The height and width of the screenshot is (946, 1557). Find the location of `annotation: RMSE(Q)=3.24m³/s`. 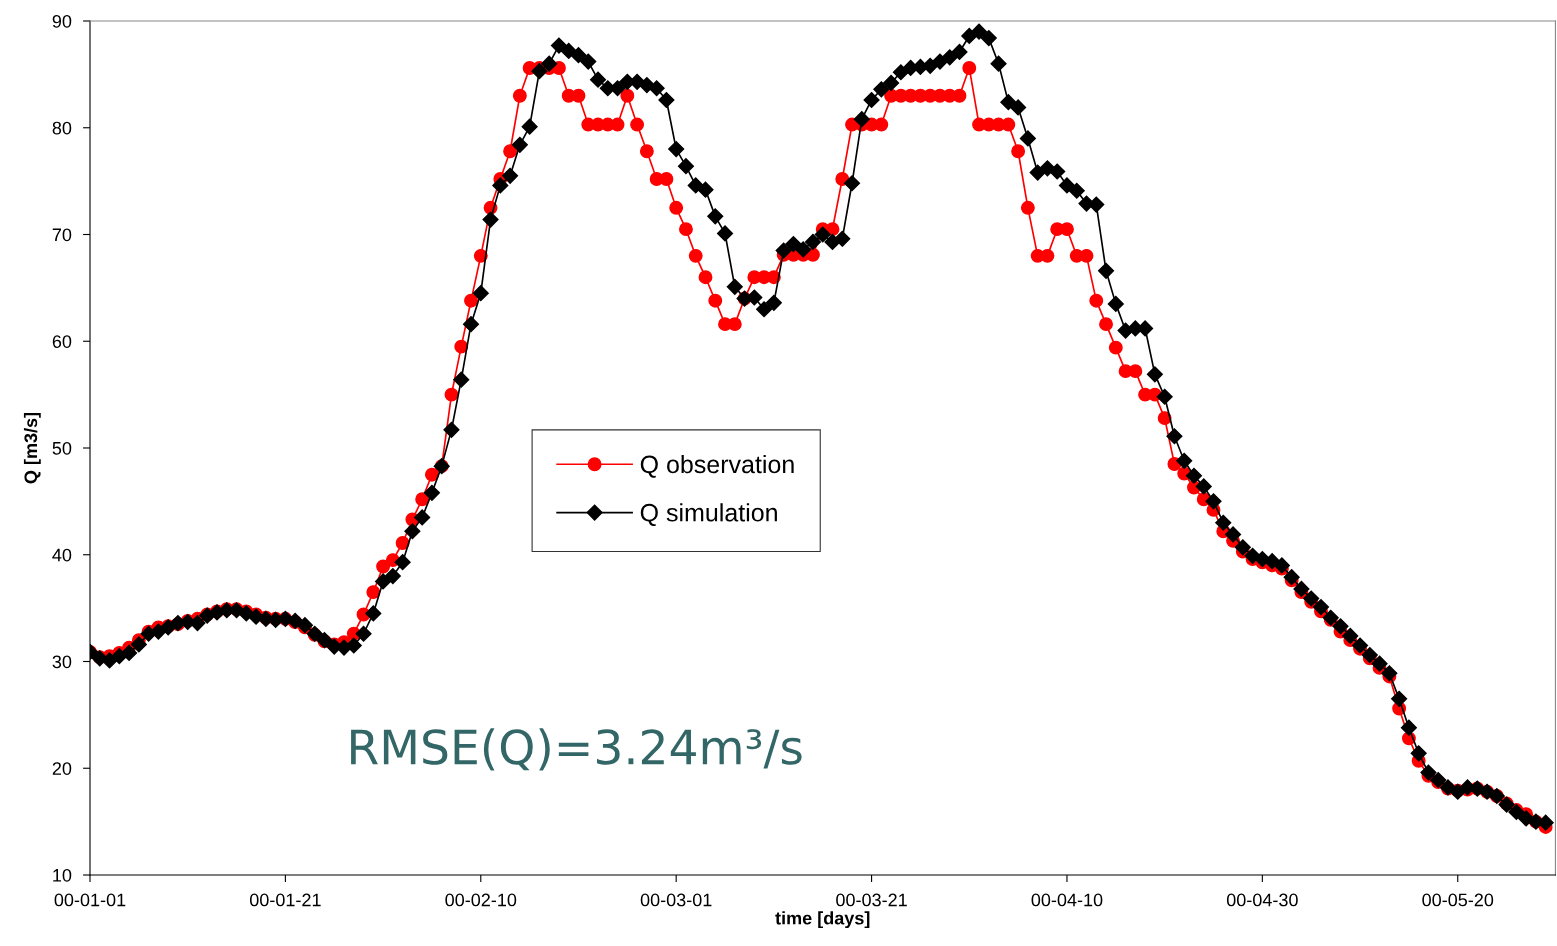

annotation: RMSE(Q)=3.24m³/s is located at coordinates (576, 749).